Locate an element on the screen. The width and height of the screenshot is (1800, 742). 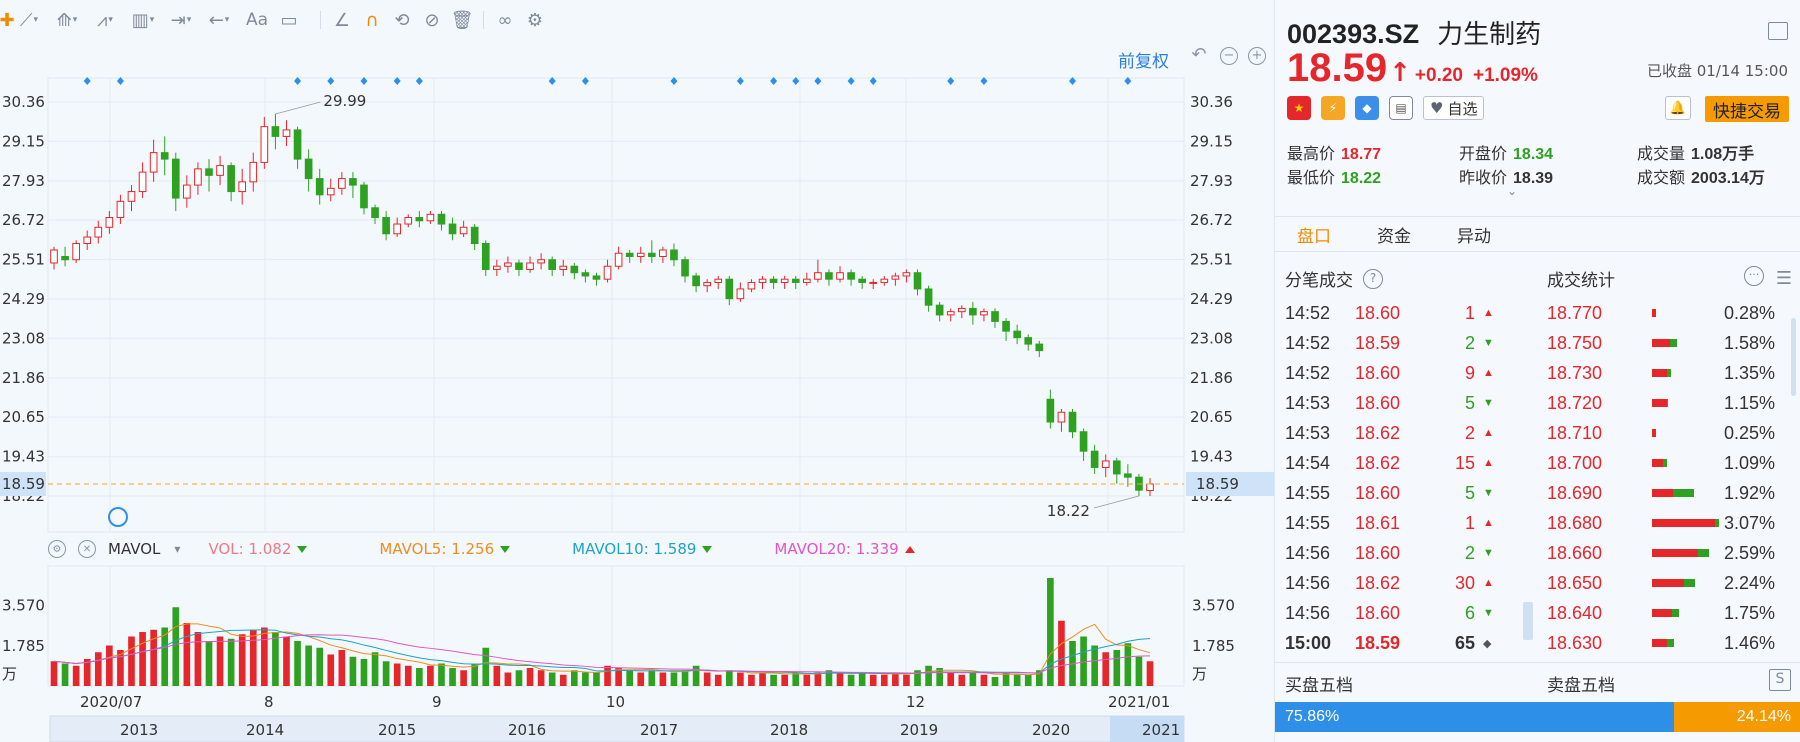
stat-percent: 1.35% is located at coordinates (1749, 372).